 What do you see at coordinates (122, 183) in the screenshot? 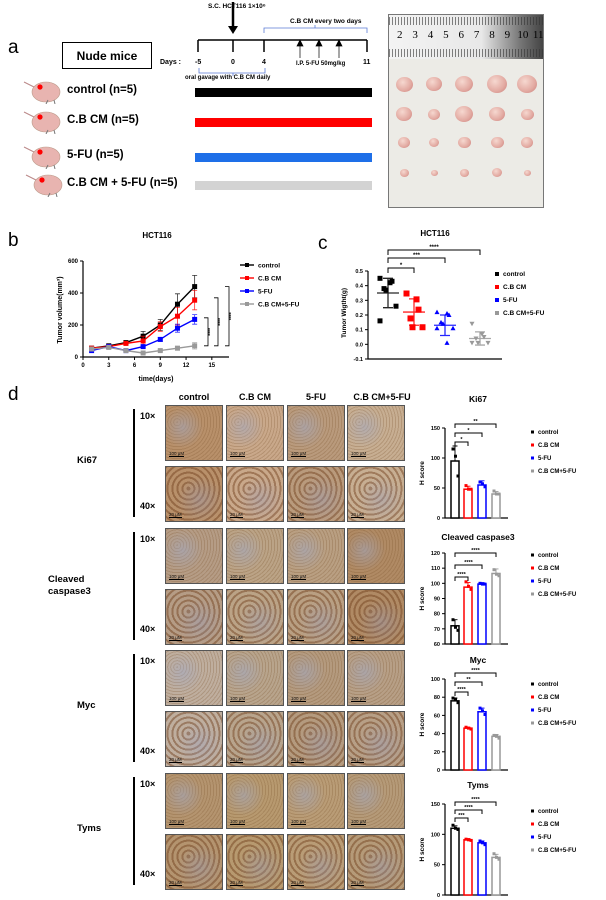
I see `group-label: C.B CM + 5-FU (n=5)` at bounding box center [122, 183].